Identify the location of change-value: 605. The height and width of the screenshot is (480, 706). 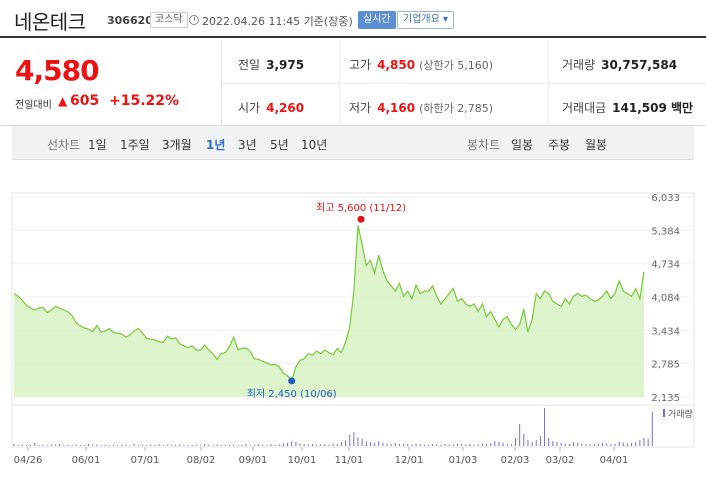
(85, 101).